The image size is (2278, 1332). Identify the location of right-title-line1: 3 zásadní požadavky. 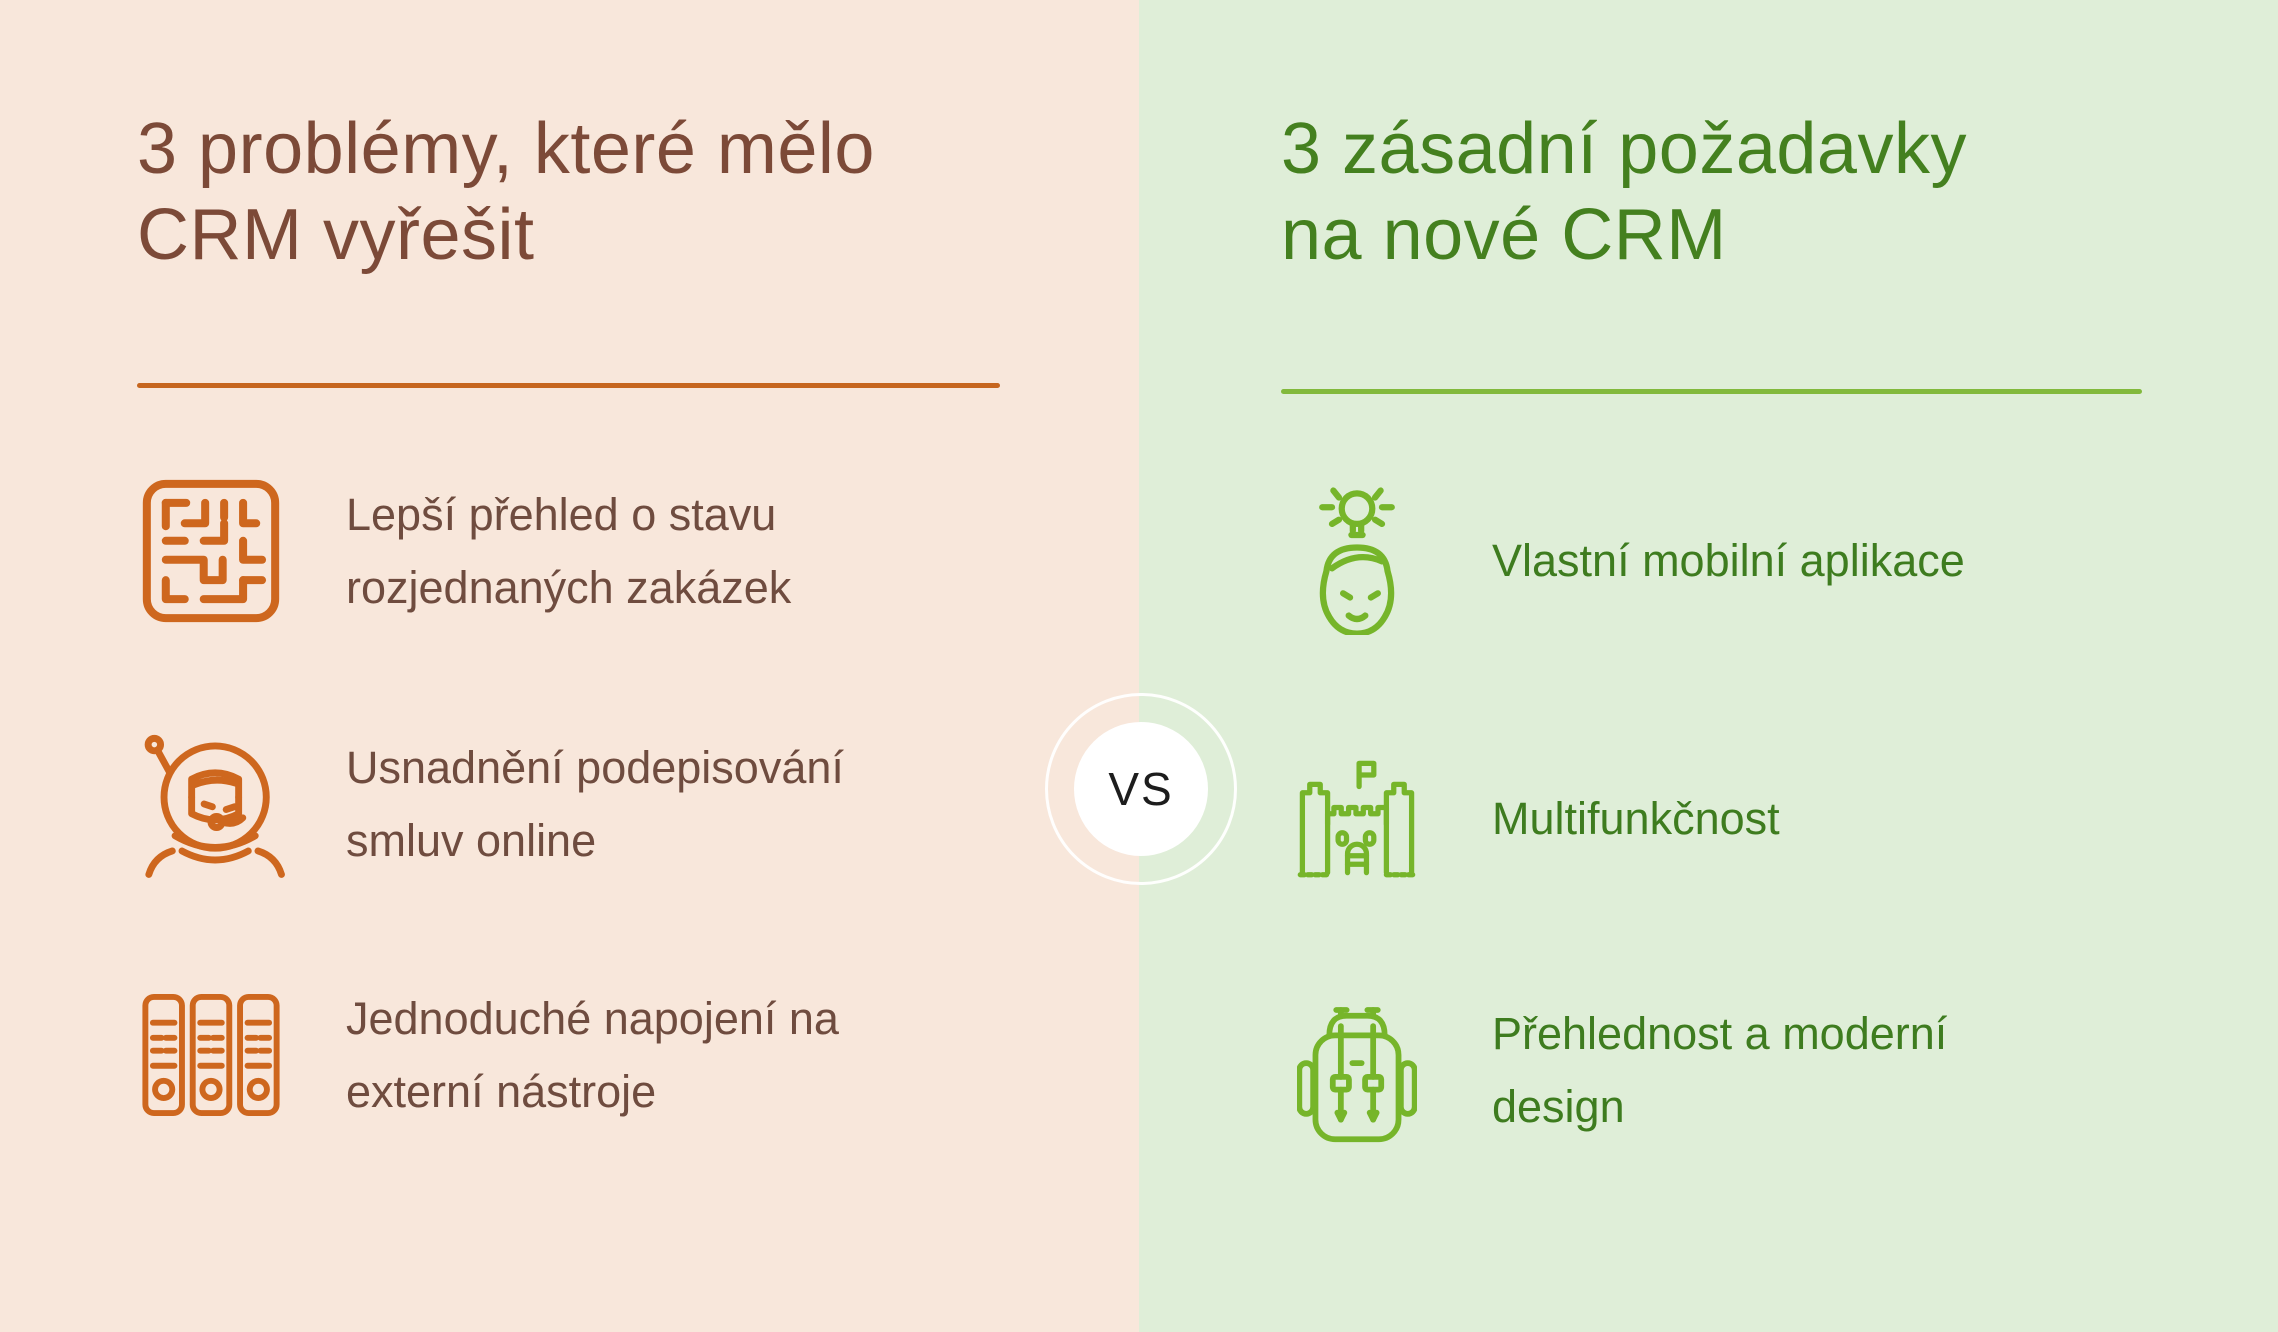
(1624, 149).